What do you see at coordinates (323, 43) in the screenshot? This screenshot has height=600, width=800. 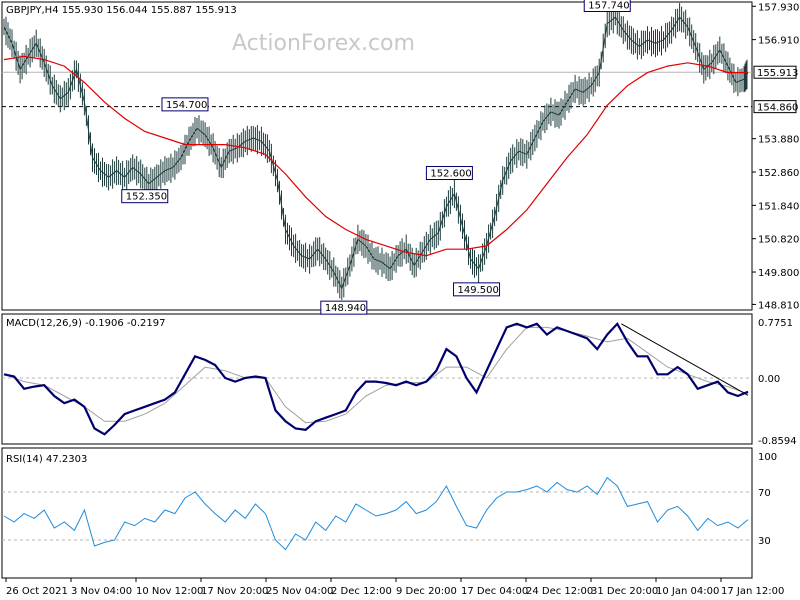 I see `watermark: ActionForex.com` at bounding box center [323, 43].